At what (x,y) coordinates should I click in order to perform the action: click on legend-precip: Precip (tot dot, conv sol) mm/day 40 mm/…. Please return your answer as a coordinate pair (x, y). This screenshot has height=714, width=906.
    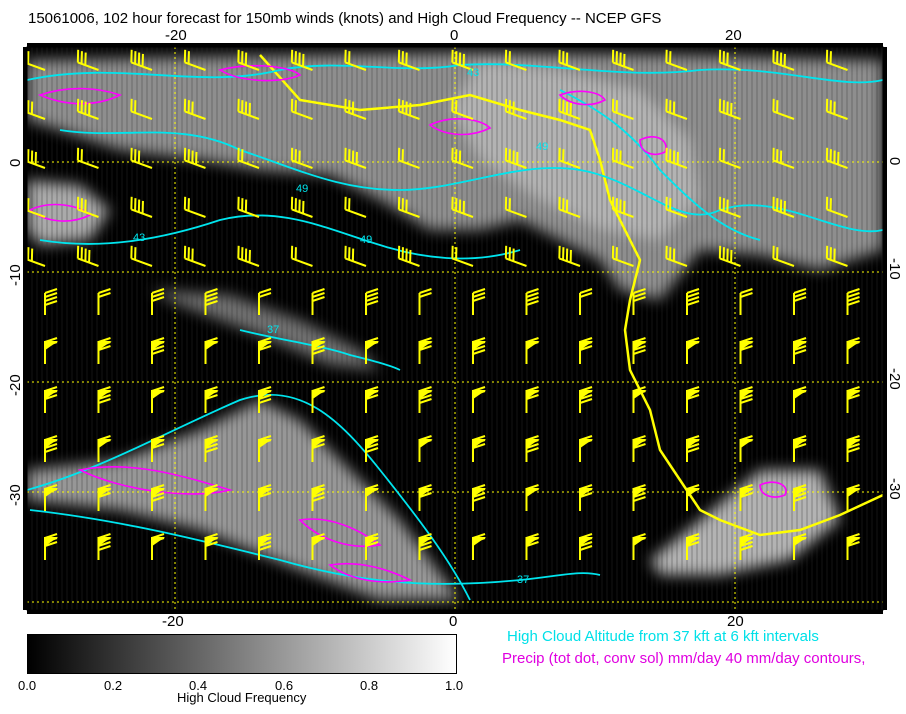
    Looking at the image, I should click on (684, 658).